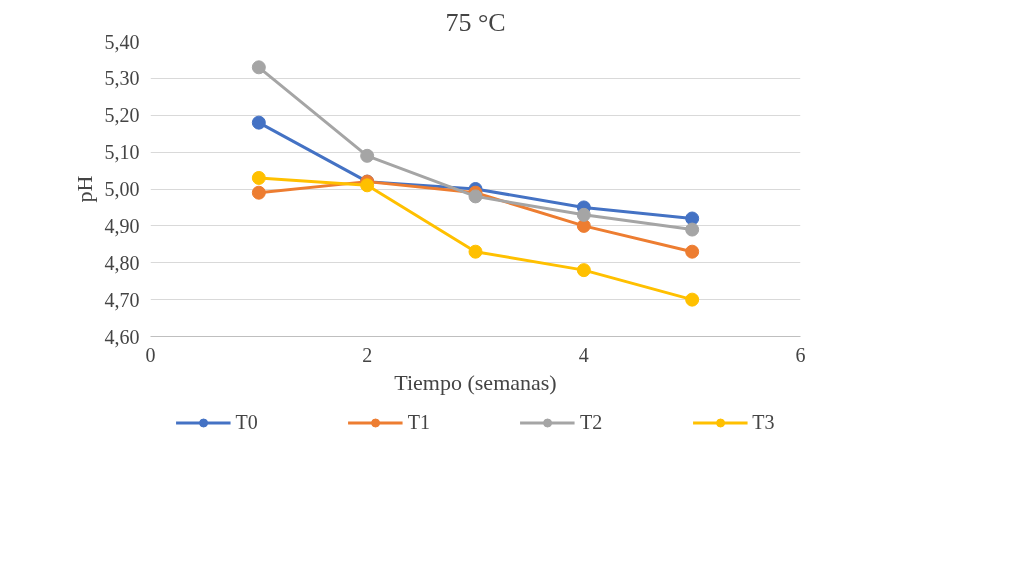 The image size is (1011, 577). I want to click on x-axis-title: Tiempo (semanas), so click(475, 382).